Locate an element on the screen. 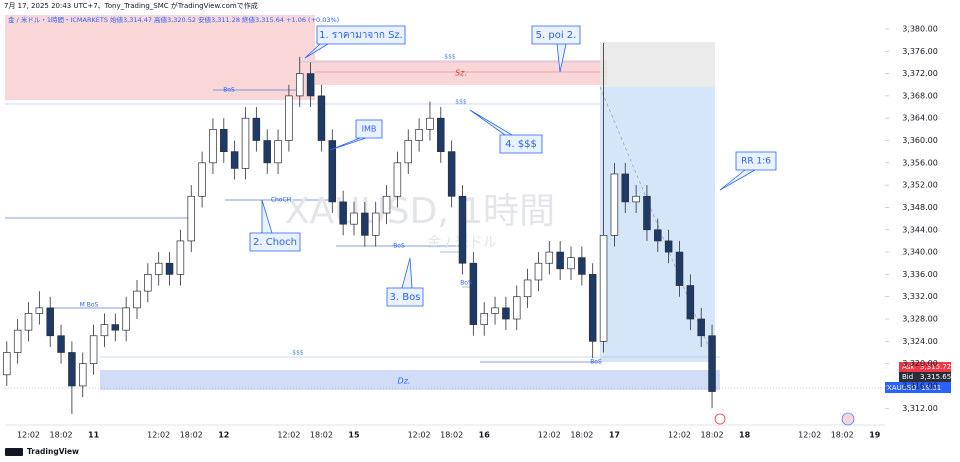 This screenshot has height=462, width=960. y-tick-label: 3,356.00 is located at coordinates (920, 162).